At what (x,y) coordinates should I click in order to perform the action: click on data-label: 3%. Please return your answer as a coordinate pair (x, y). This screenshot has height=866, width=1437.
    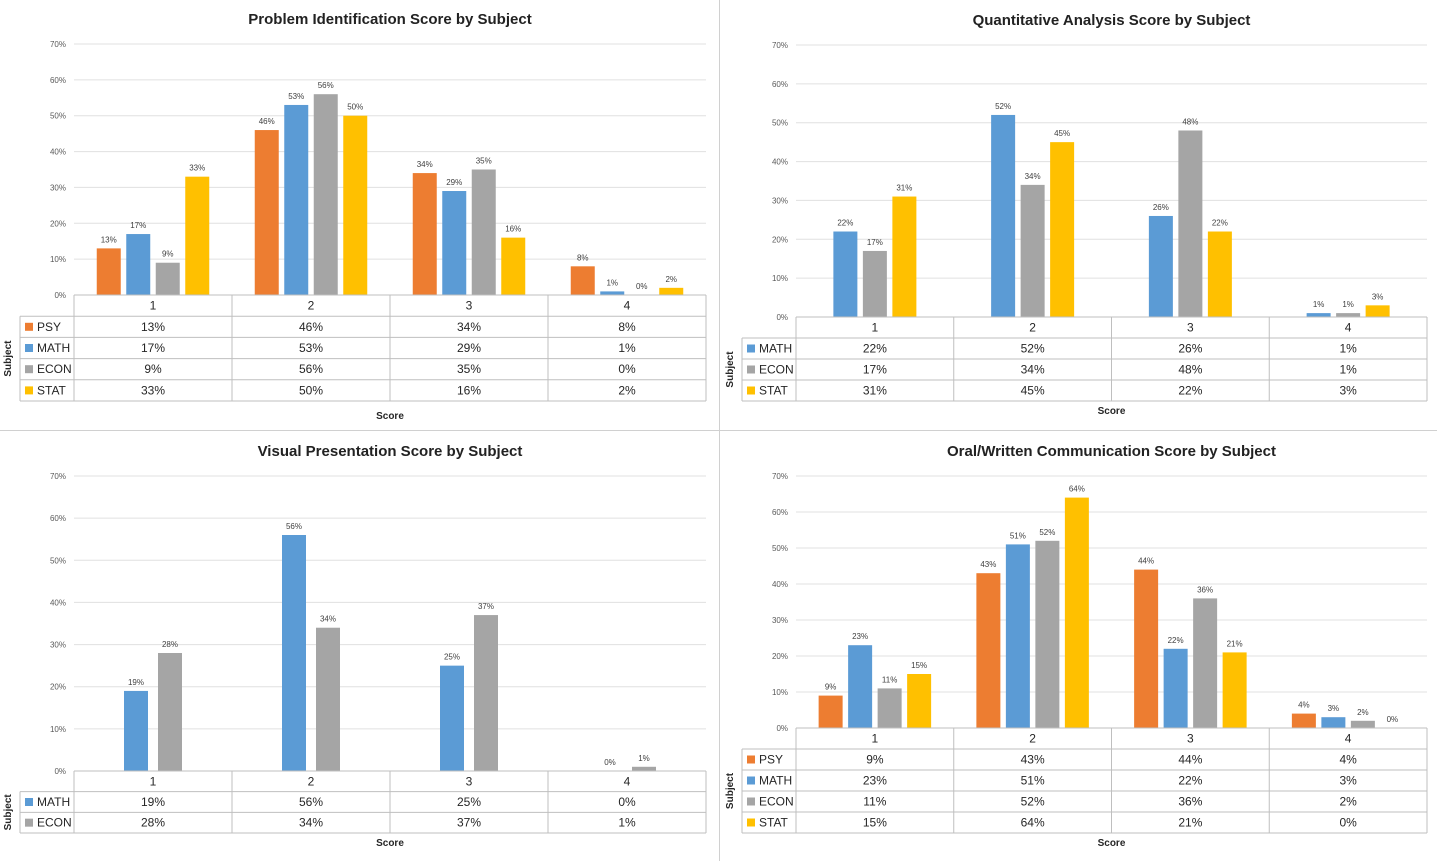
    Looking at the image, I should click on (1378, 296).